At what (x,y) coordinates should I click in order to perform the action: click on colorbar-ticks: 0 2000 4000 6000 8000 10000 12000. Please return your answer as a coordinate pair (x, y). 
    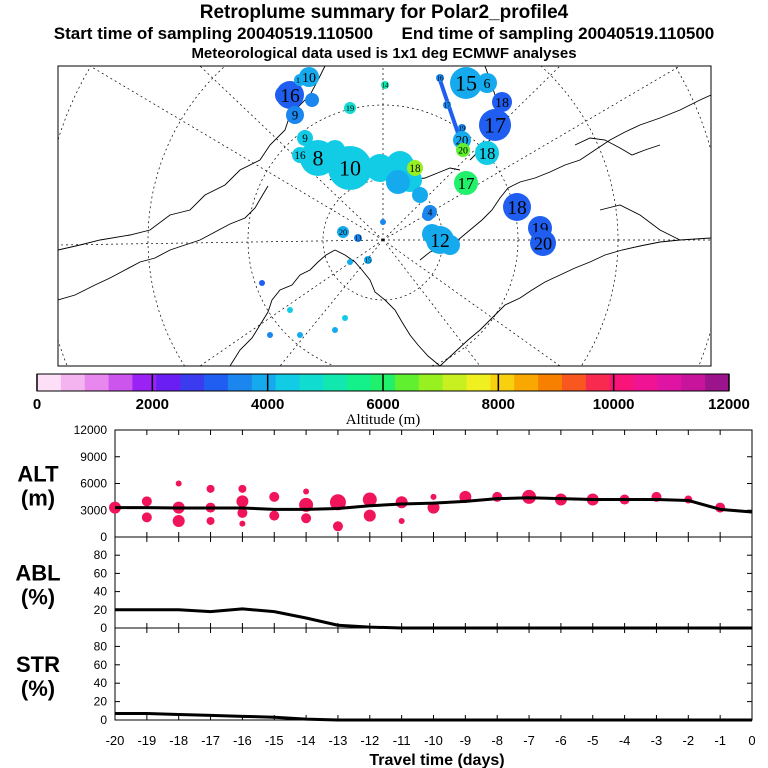
    Looking at the image, I should click on (391, 393).